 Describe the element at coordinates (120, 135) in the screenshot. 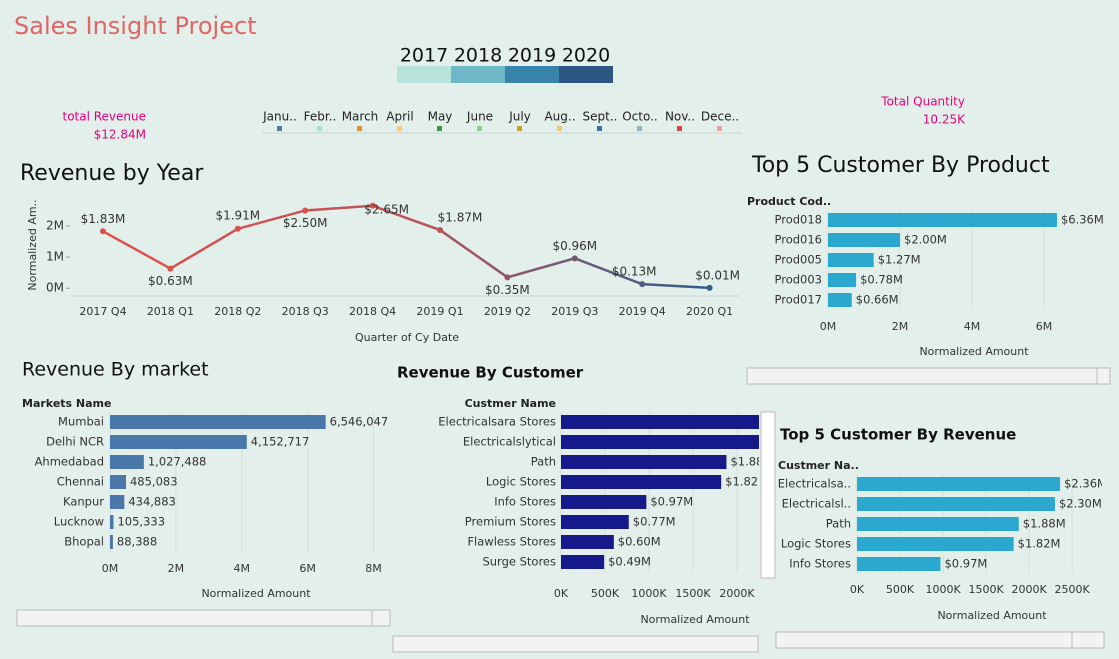

I see `kpi-value: $12.84M` at that location.